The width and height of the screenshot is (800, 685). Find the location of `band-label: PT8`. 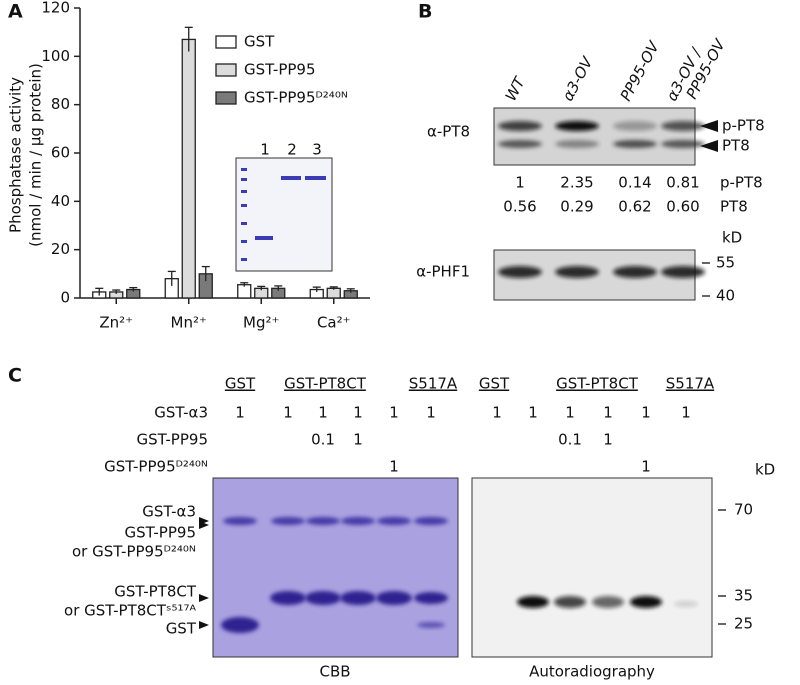

band-label: PT8 is located at coordinates (736, 146).